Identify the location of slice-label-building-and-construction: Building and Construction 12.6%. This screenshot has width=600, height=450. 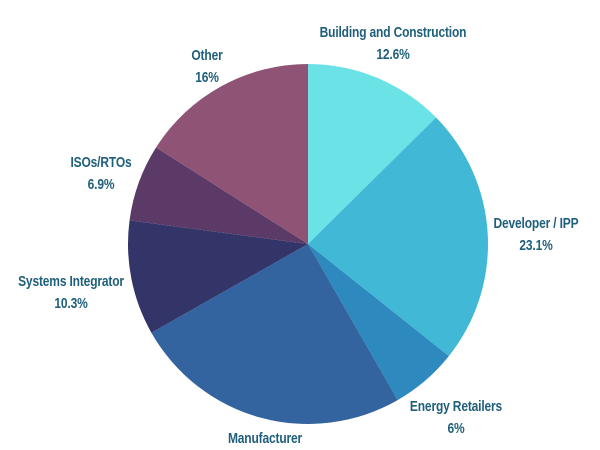
(393, 44).